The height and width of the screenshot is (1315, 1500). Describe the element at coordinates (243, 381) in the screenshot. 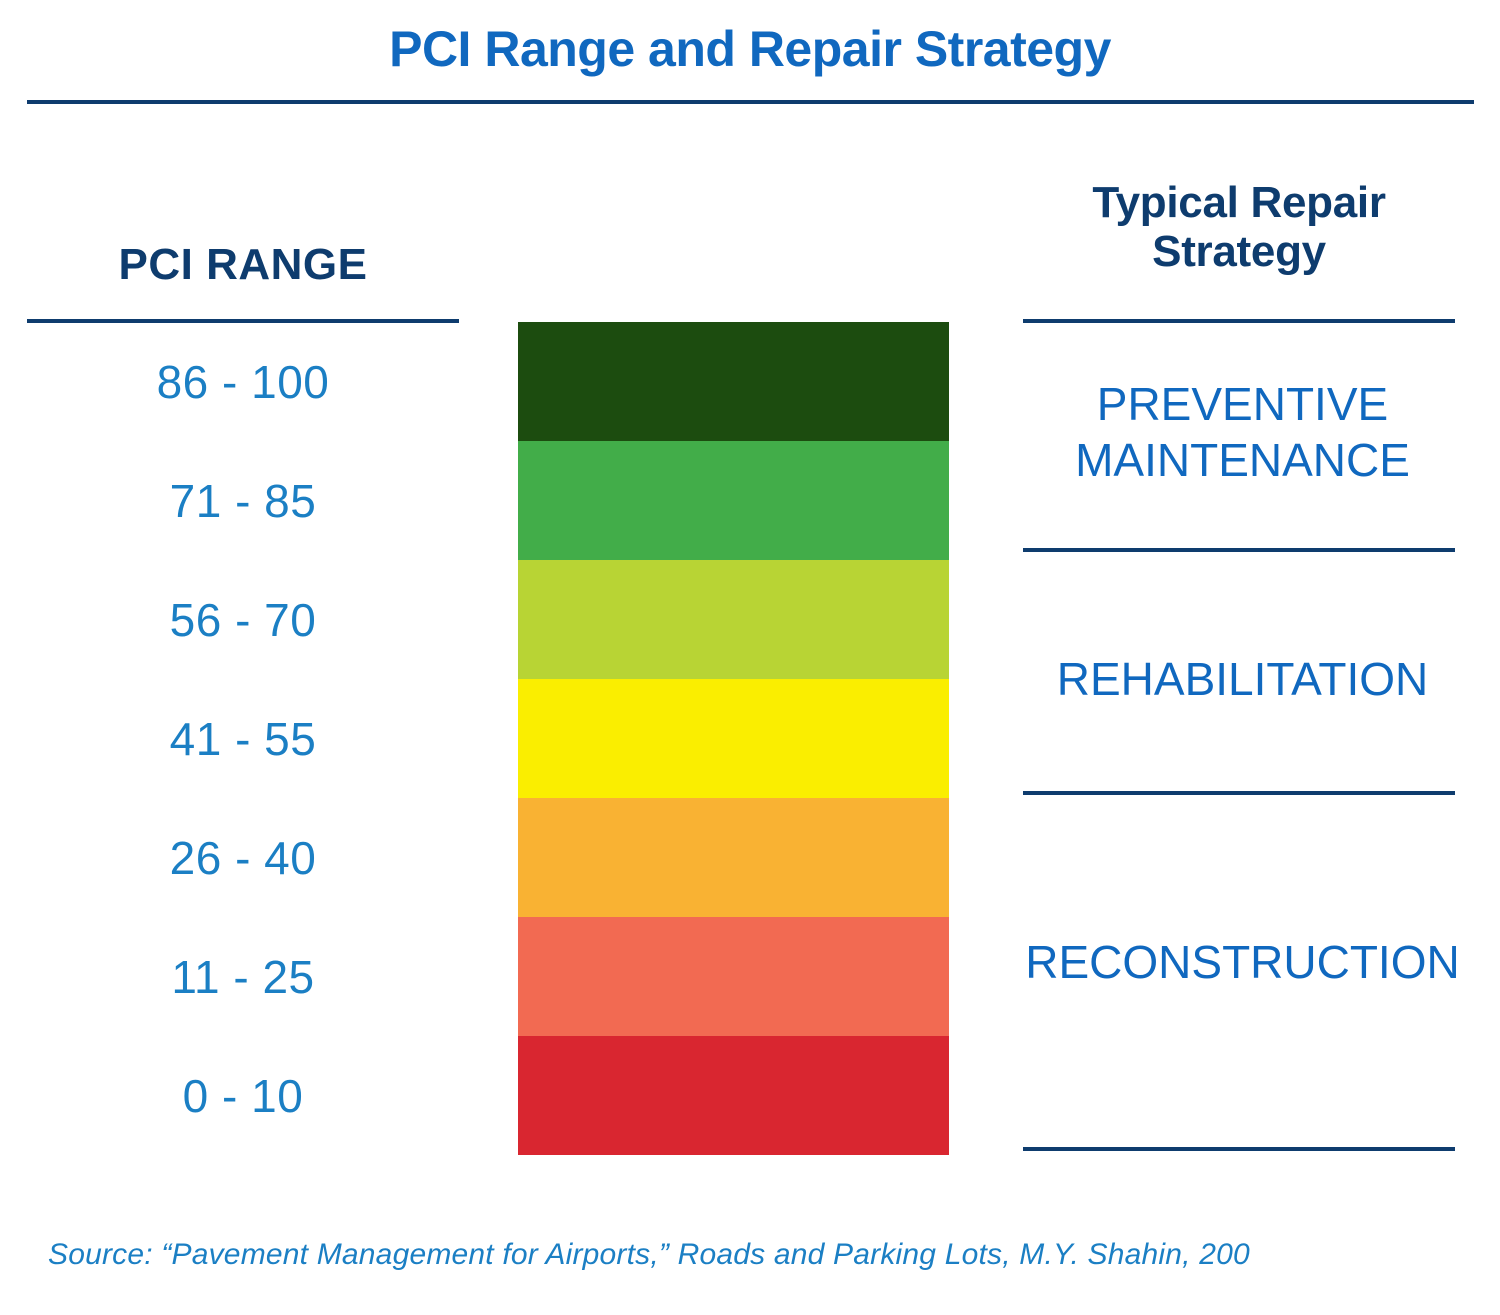

I see `pci-range-value: 86 - 100` at that location.